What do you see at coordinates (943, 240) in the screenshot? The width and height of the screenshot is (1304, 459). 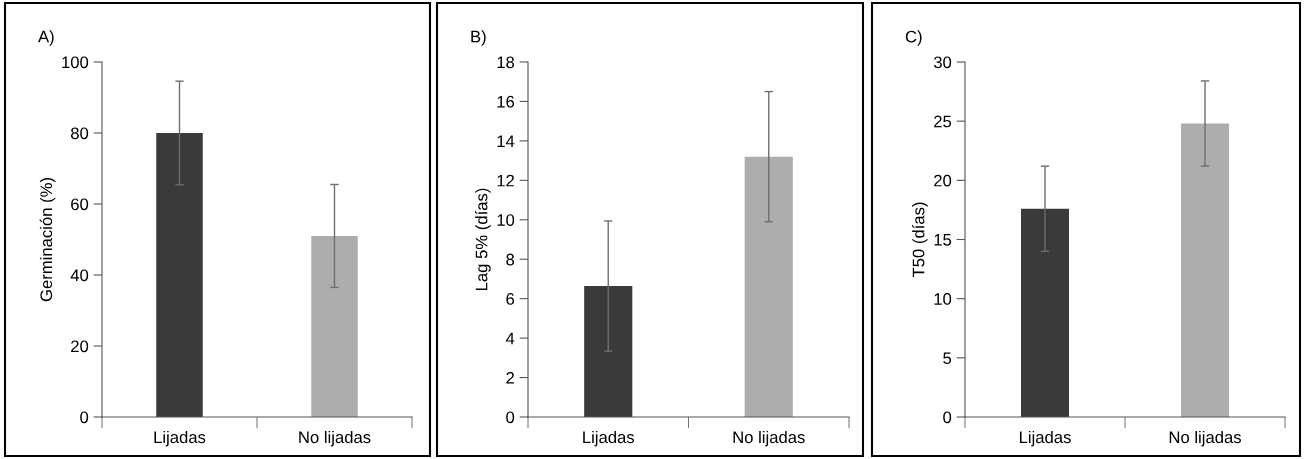 I see `y-tick-label: 15` at bounding box center [943, 240].